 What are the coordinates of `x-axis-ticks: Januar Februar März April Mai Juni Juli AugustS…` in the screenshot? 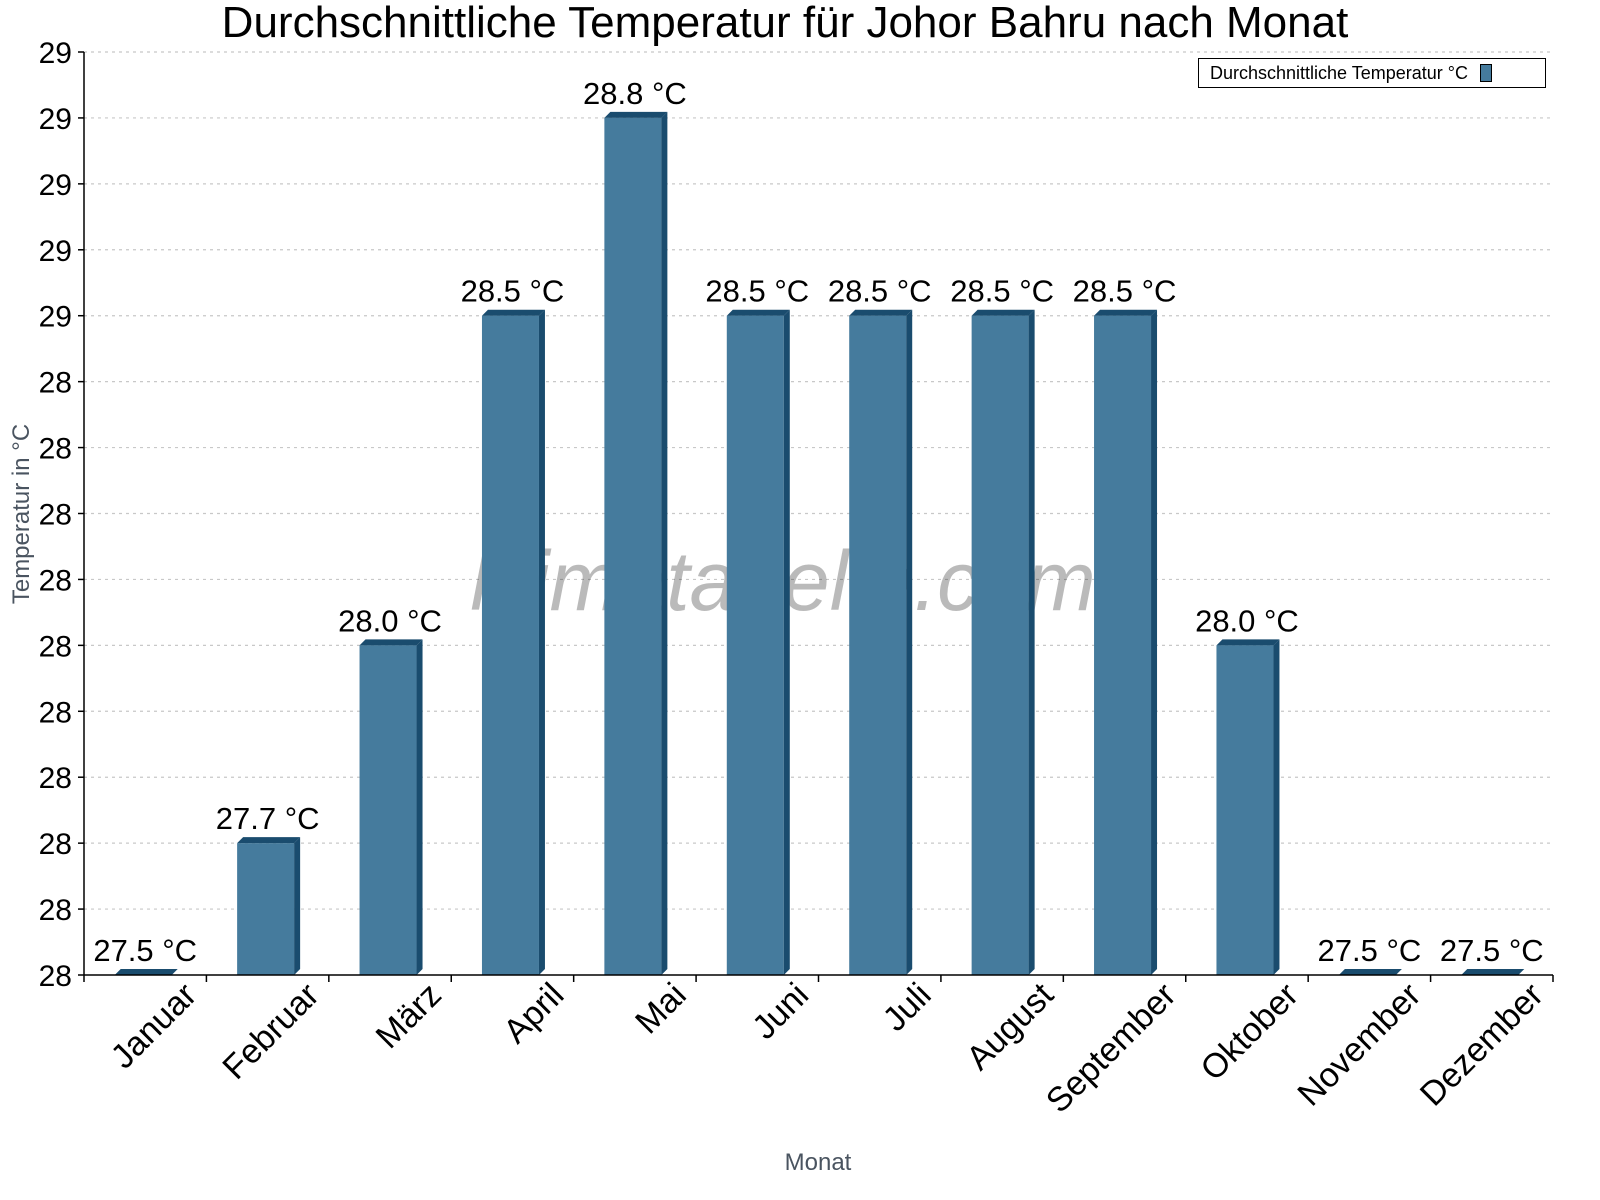 It's located at (818, 1047).